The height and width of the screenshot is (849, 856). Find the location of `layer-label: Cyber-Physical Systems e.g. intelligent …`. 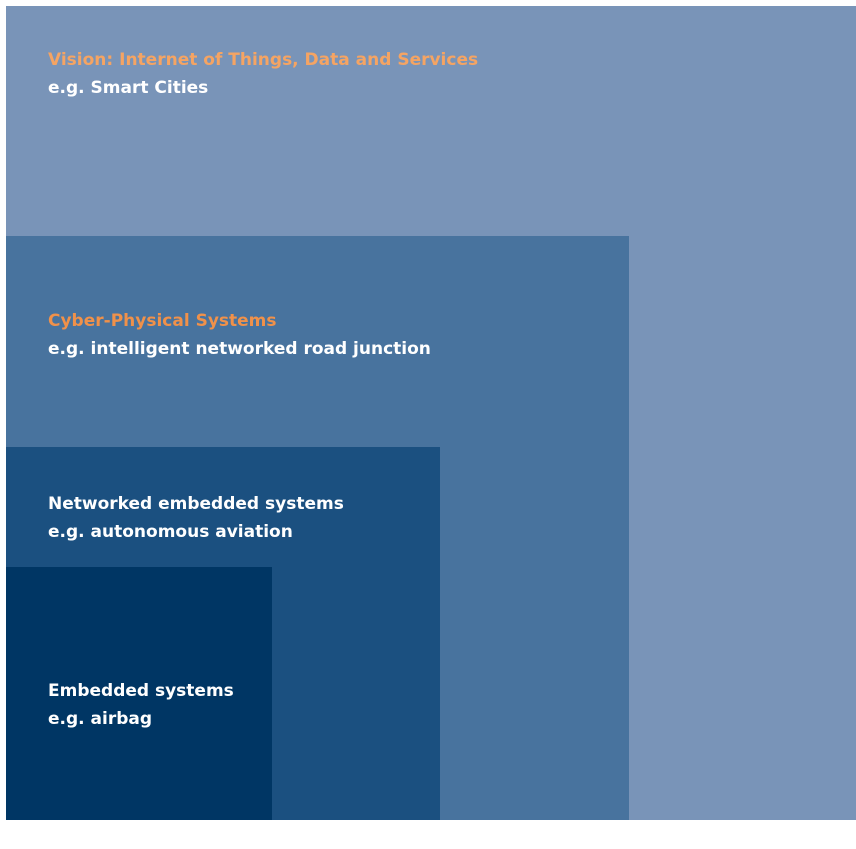

layer-label: Cyber-Physical Systems e.g. intelligent … is located at coordinates (239, 335).